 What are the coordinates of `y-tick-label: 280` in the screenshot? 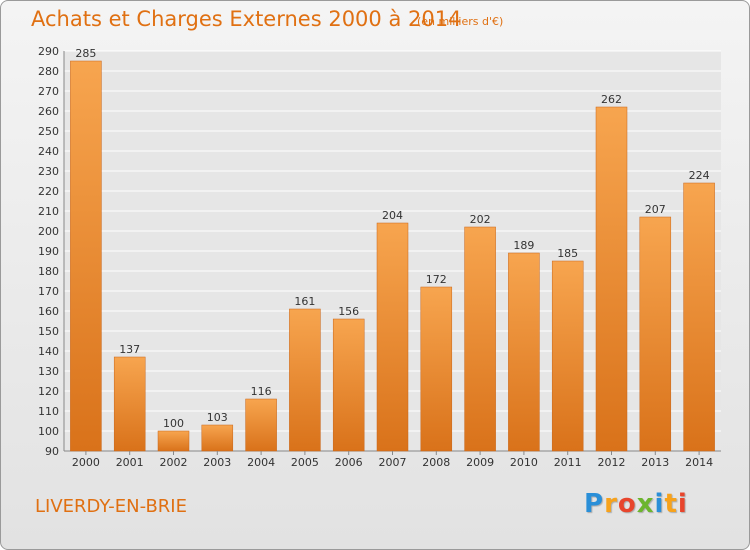 It's located at (48, 71).